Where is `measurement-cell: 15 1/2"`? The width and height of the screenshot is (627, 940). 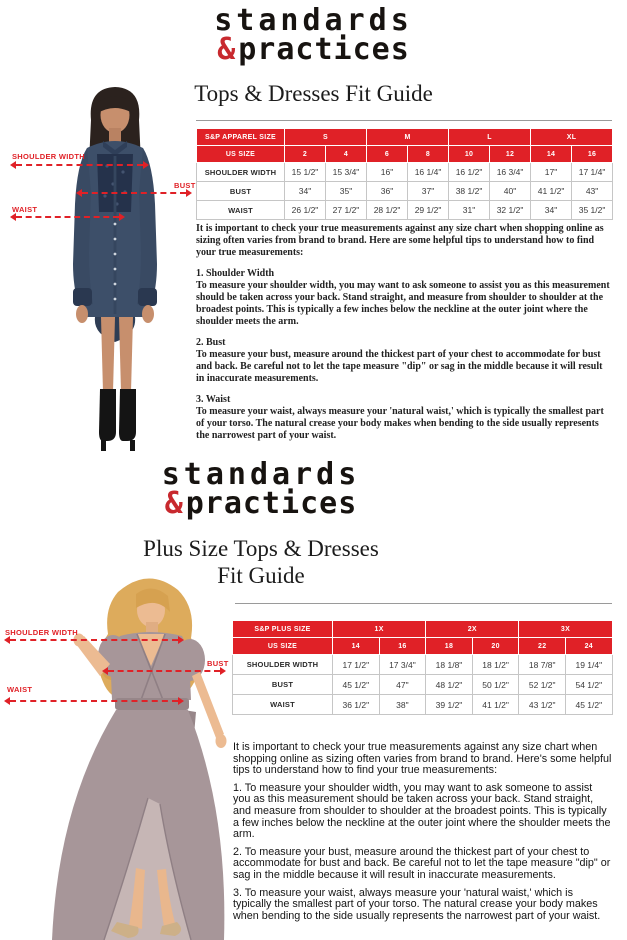 measurement-cell: 15 1/2" is located at coordinates (305, 172).